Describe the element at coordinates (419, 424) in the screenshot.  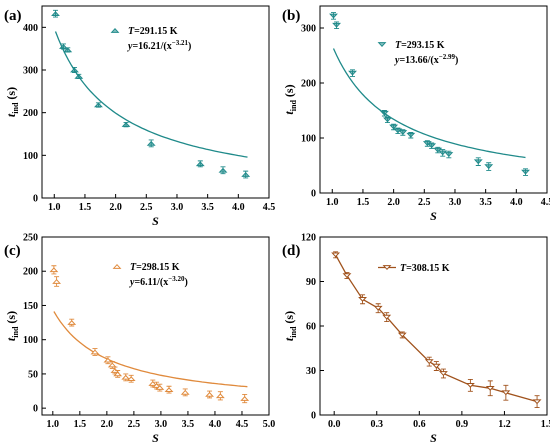
I see `x-tick-label: 0.6` at that location.